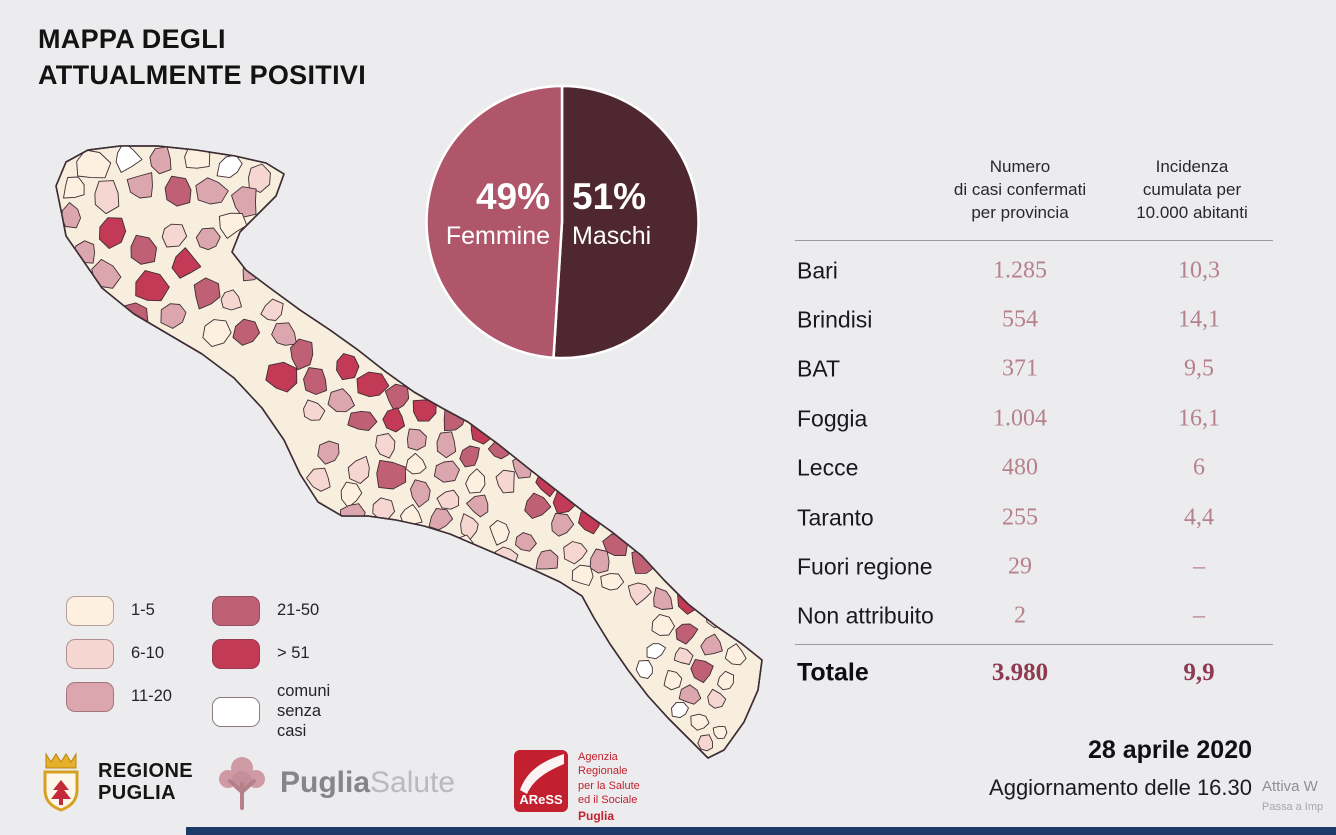 The width and height of the screenshot is (1336, 835). I want to click on puglia-salute-word2: Salute, so click(413, 782).